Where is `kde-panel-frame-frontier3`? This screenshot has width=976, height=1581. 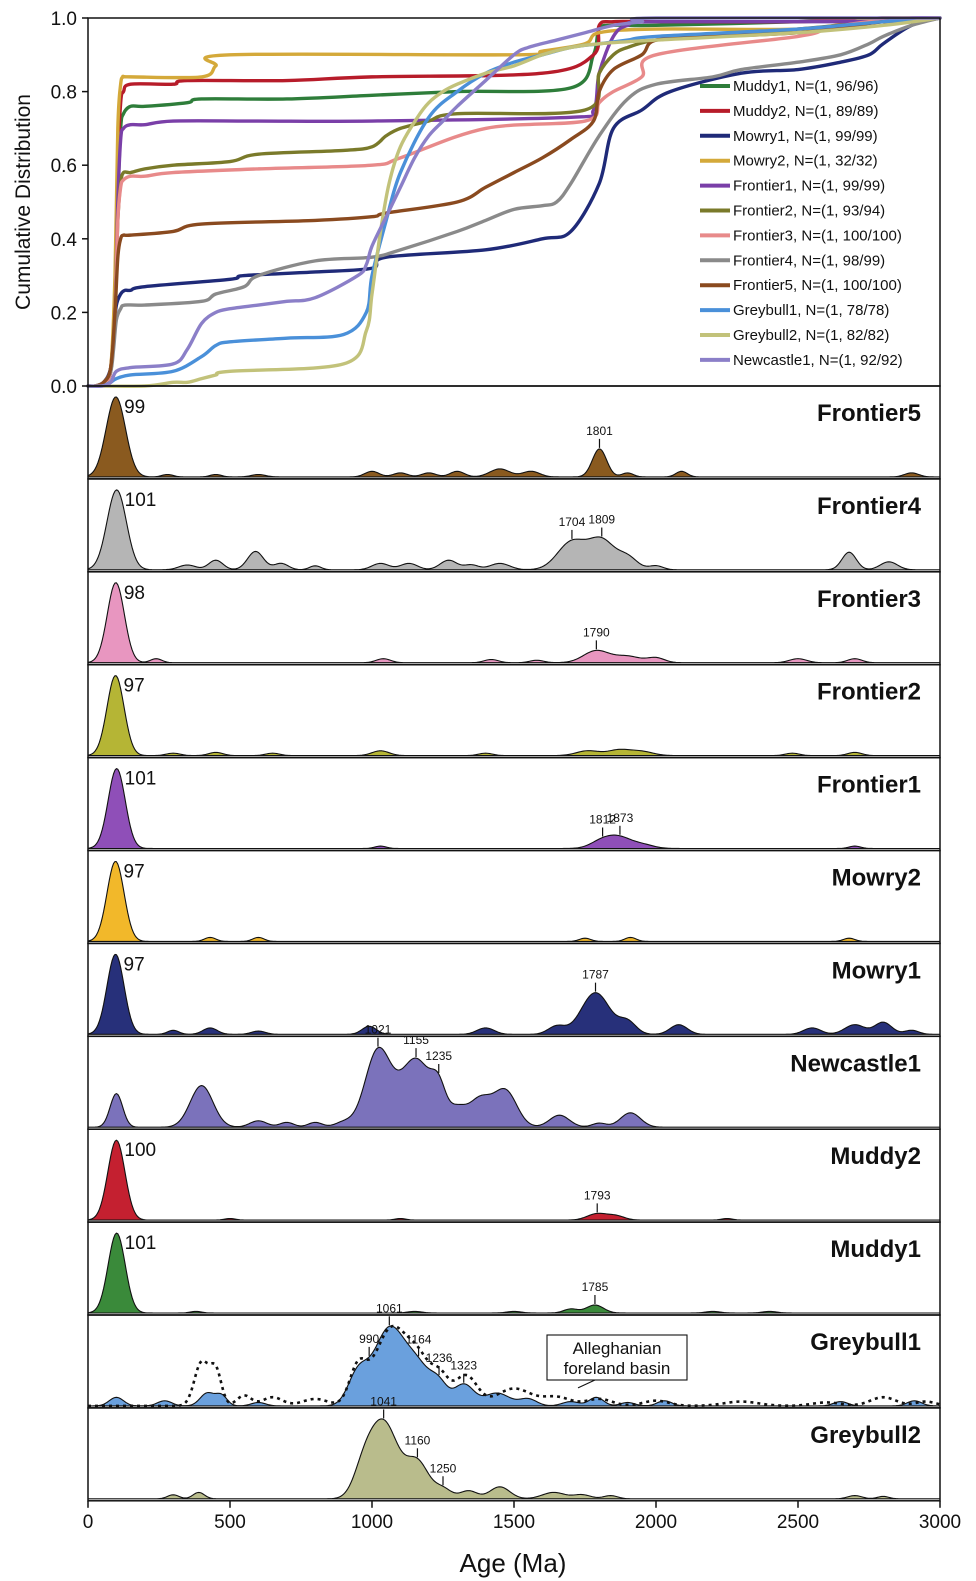
kde-panel-frame-frontier3 is located at coordinates (514, 618).